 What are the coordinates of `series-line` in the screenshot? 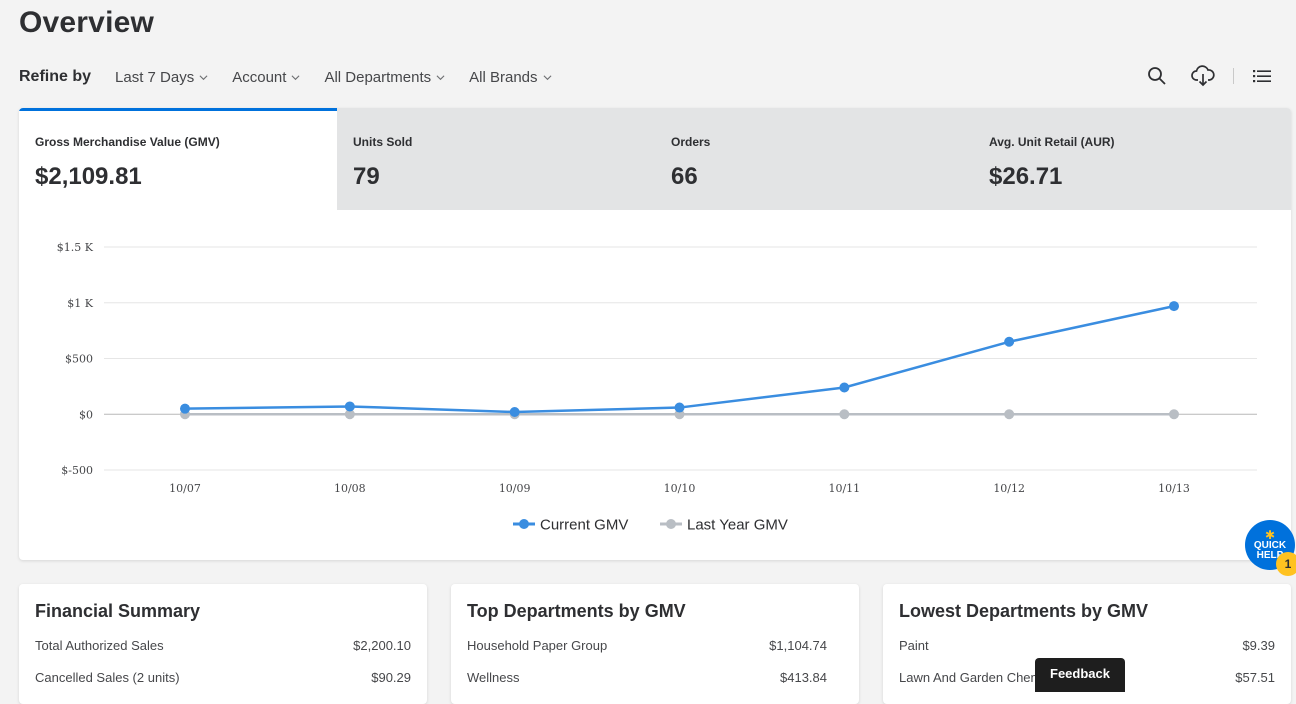 It's located at (679, 359).